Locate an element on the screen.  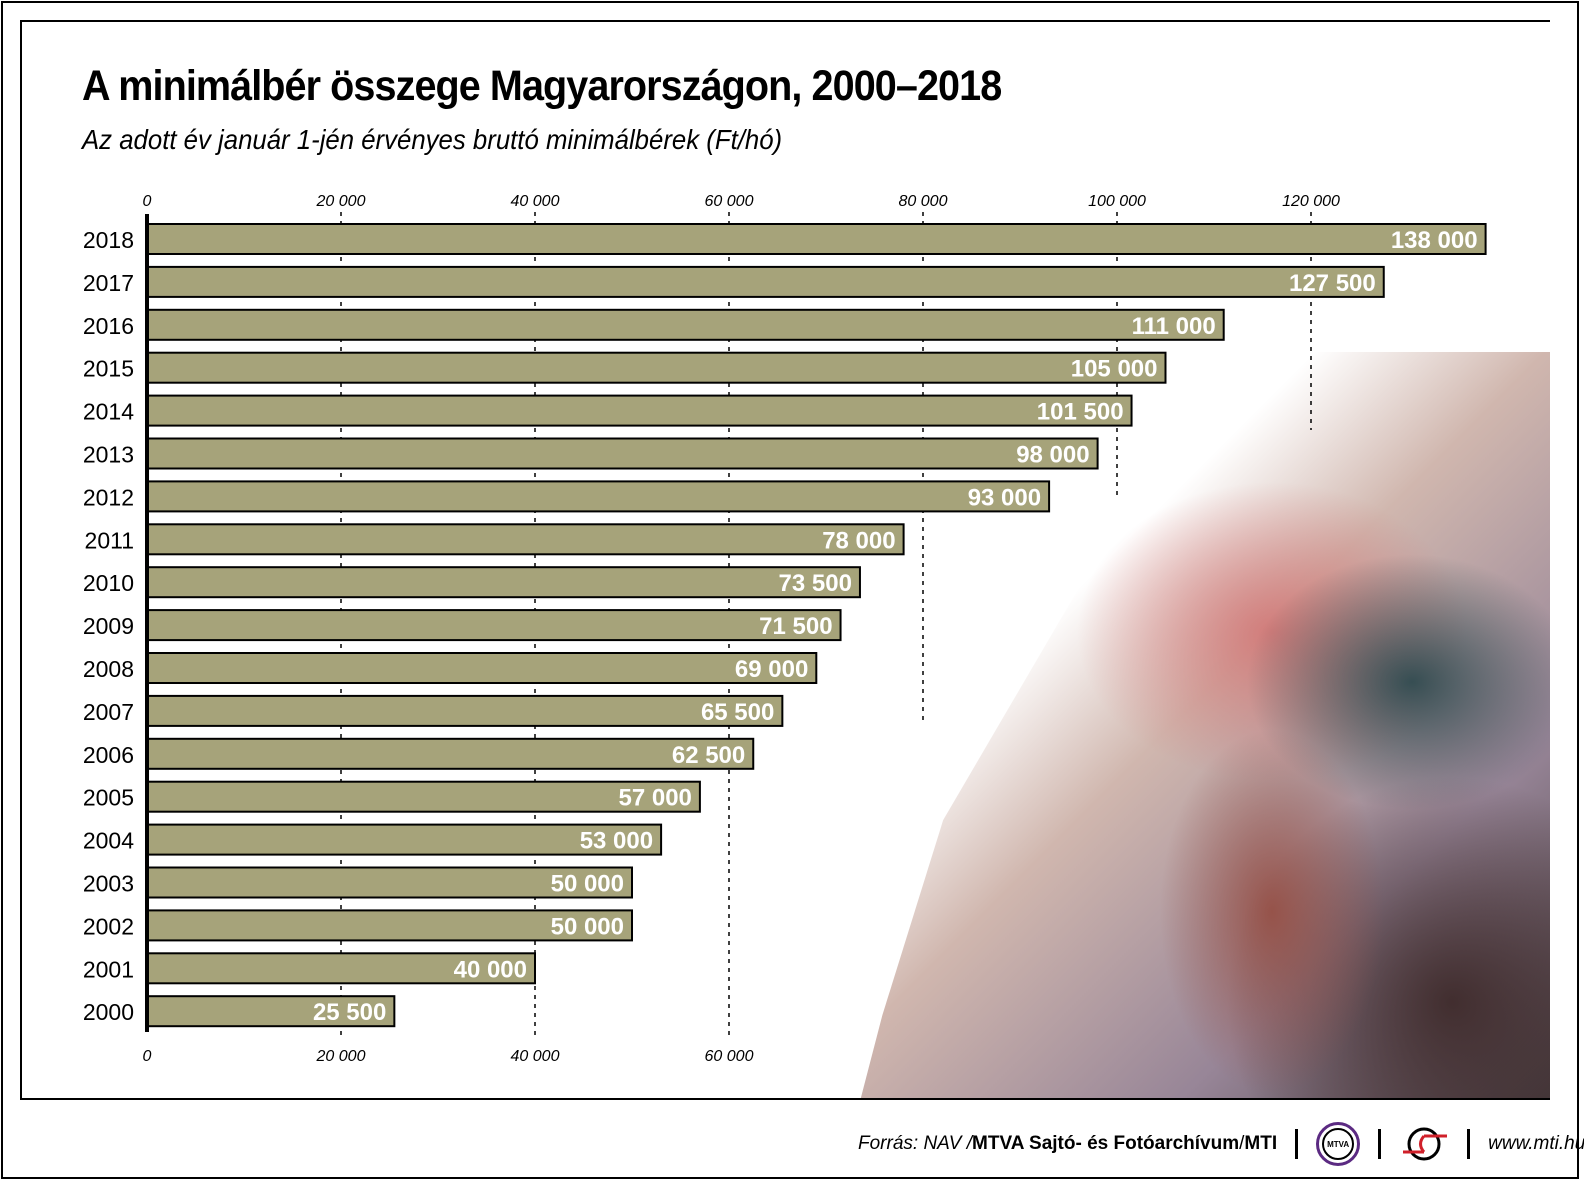
source-mti: MTI is located at coordinates (1261, 1143).